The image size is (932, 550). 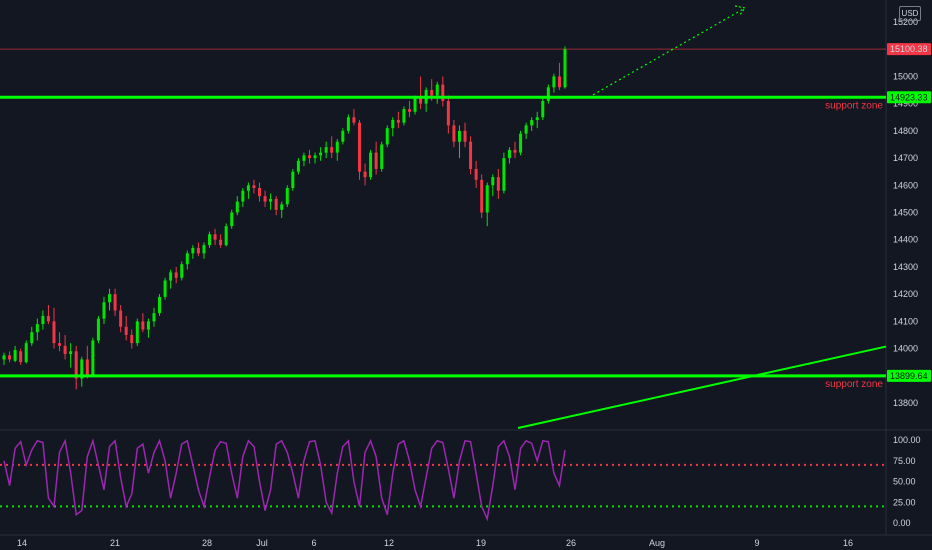 I want to click on price-tick-label: 14800, so click(x=905, y=131).